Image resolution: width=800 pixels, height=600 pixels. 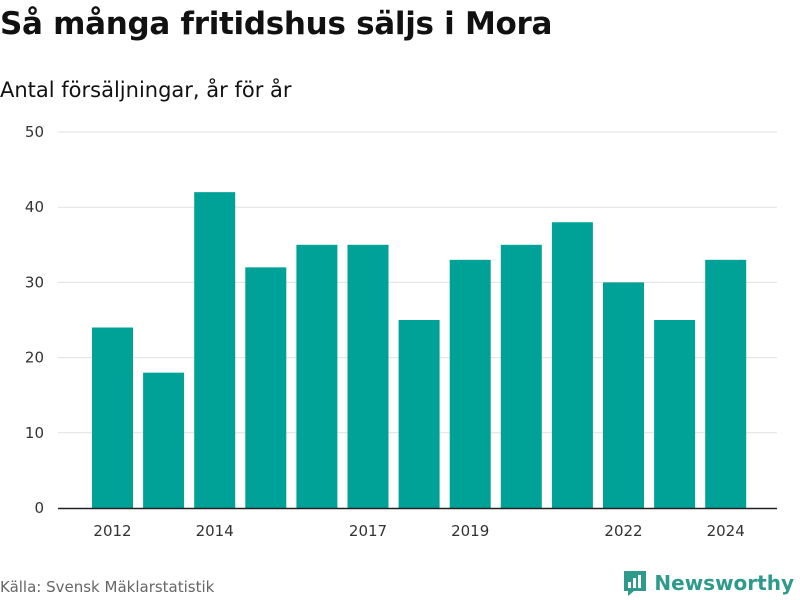 I want to click on y-tick-label: 30, so click(x=34, y=282).